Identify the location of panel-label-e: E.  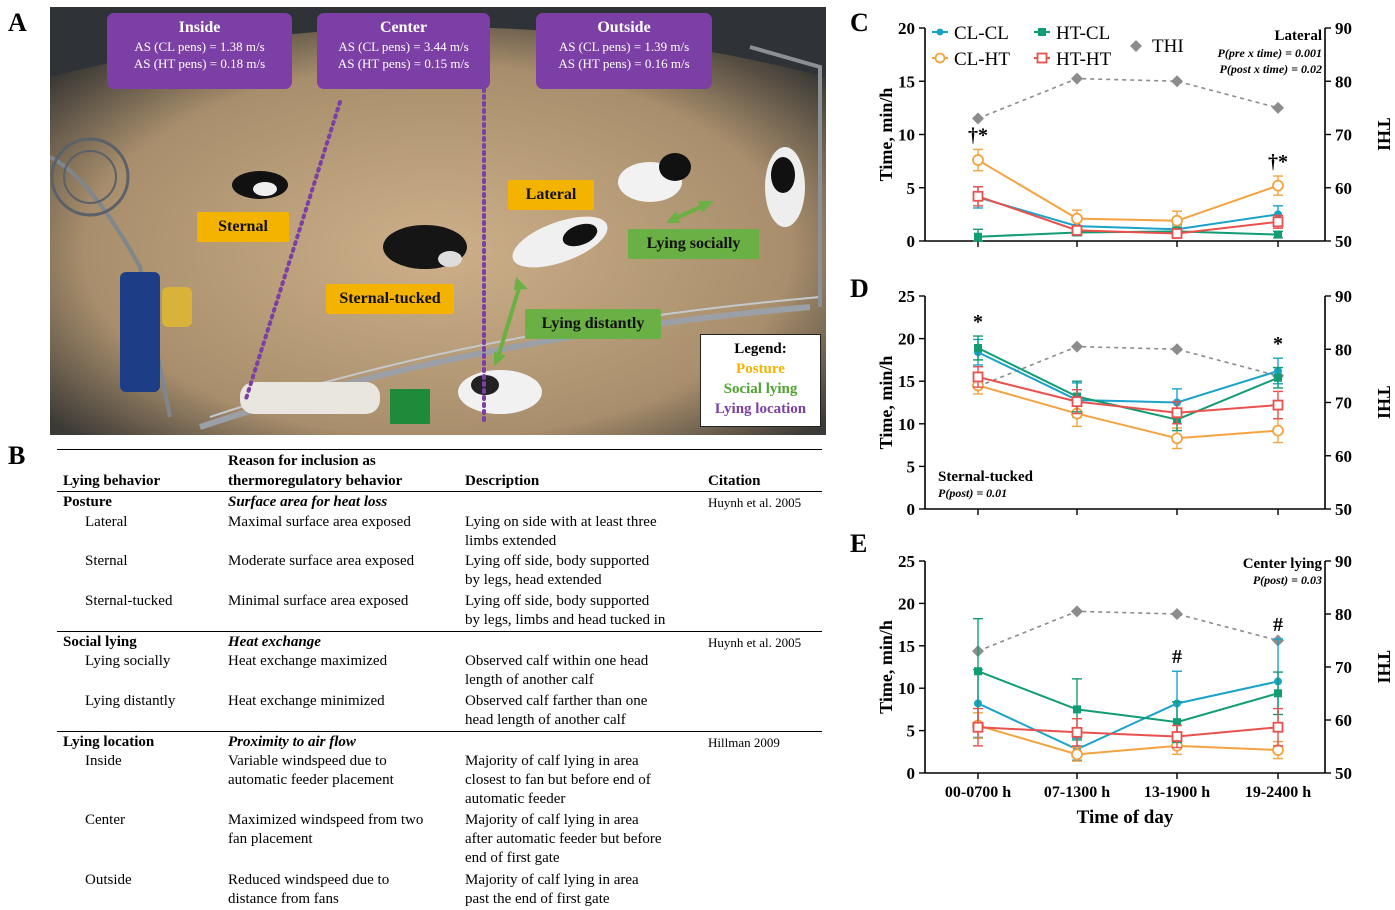
(859, 543).